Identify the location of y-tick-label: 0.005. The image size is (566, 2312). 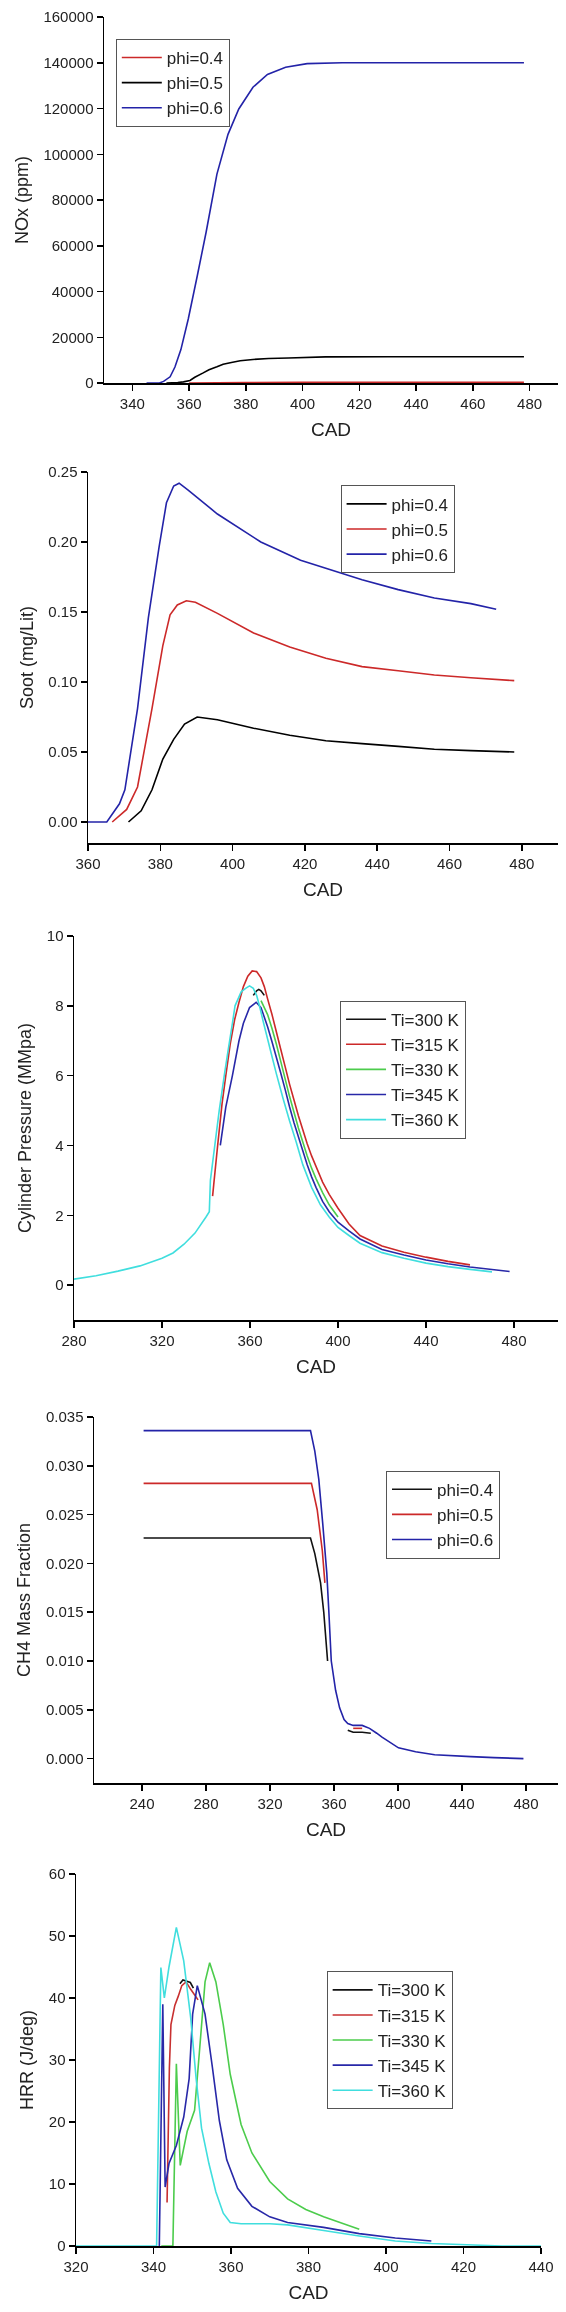
(64, 1710).